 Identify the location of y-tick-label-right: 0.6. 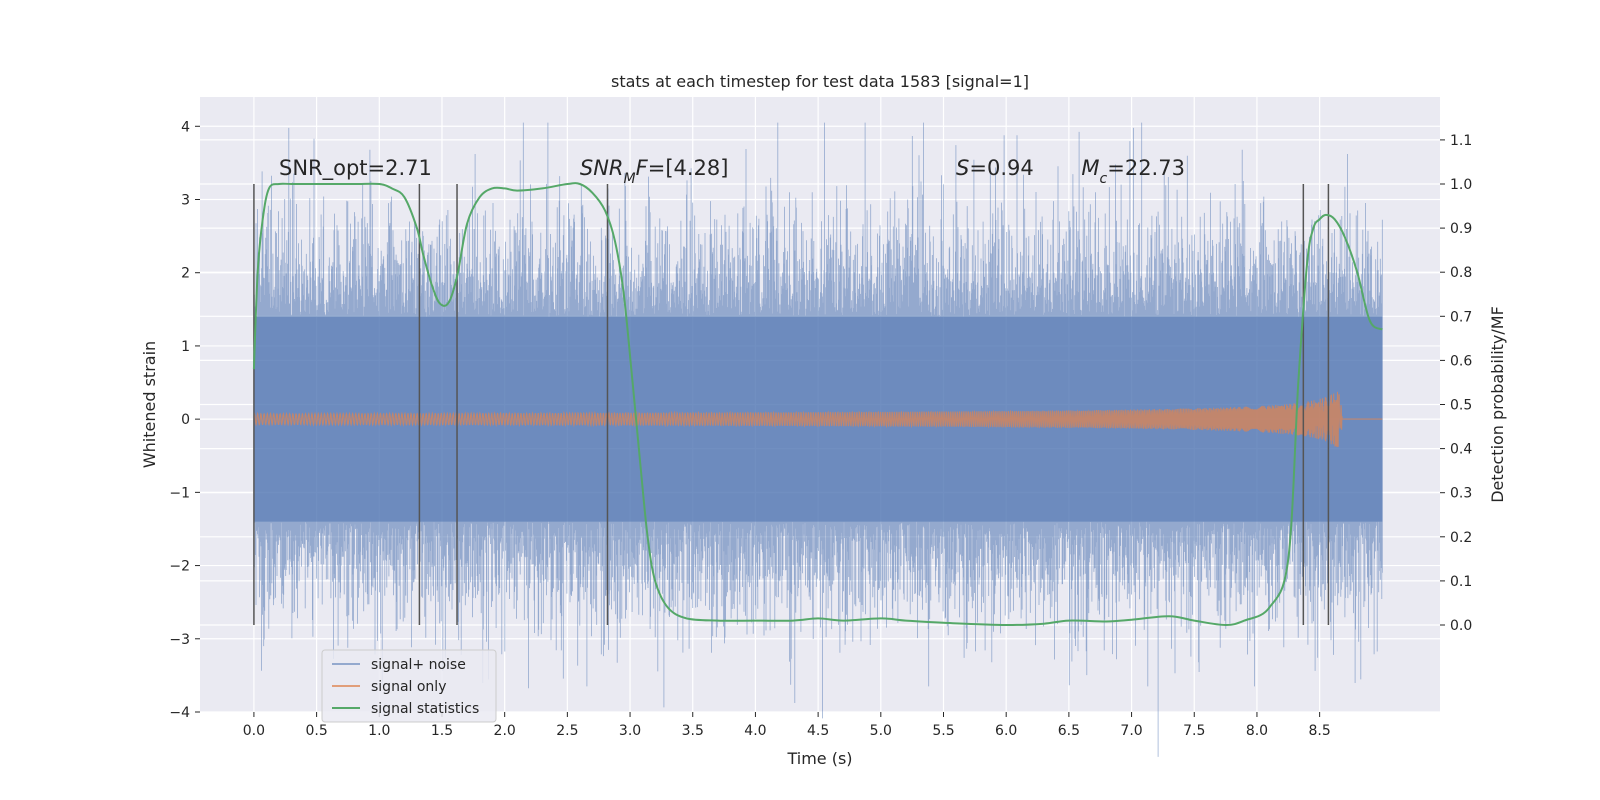
(1461, 361).